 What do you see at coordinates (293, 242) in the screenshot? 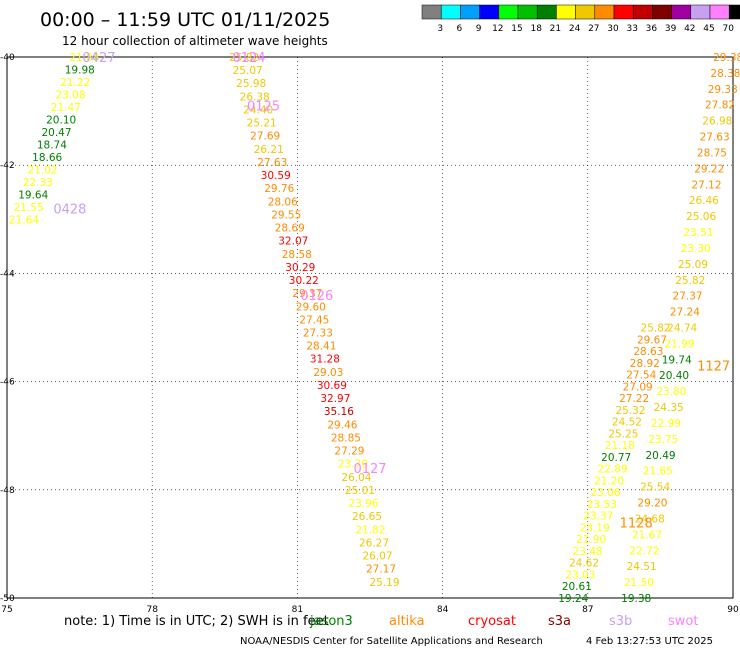
I see `wave-height-value: 32.07` at bounding box center [293, 242].